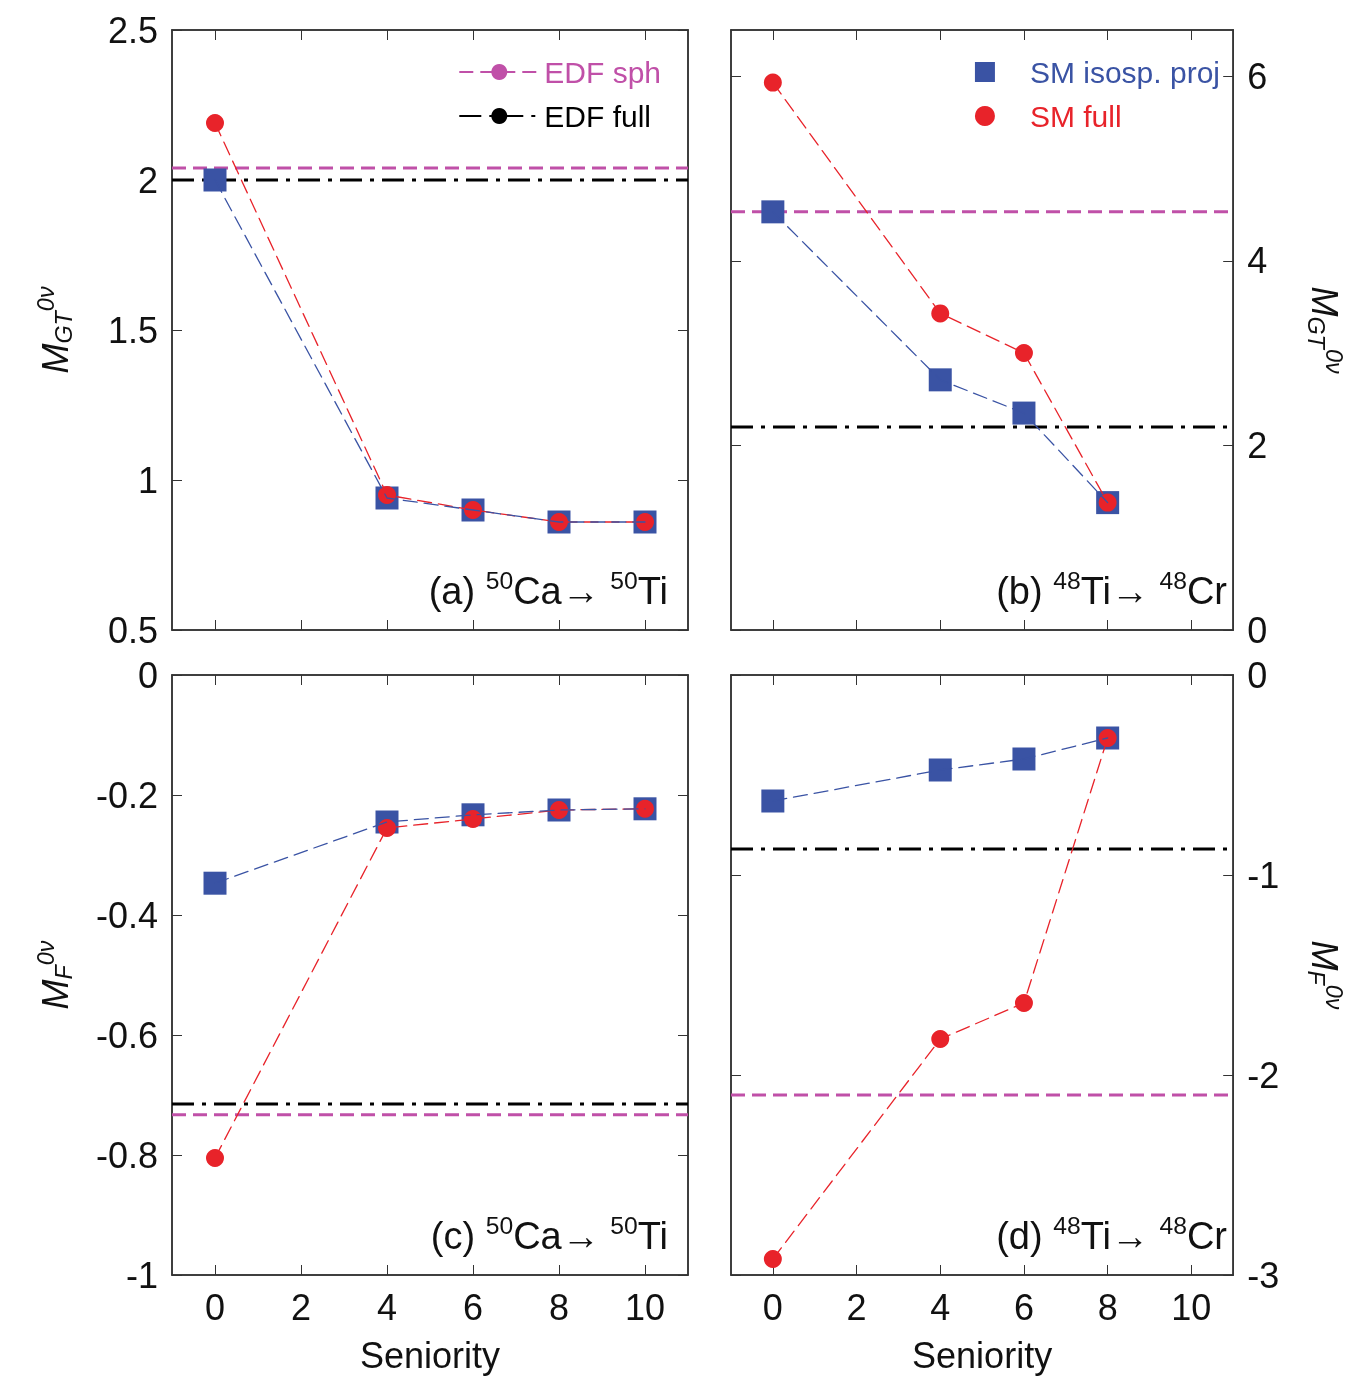 Image resolution: width=1354 pixels, height=1390 pixels. Describe the element at coordinates (1325, 330) in the screenshot. I see `y2-axis-title: MGT0ν` at that location.